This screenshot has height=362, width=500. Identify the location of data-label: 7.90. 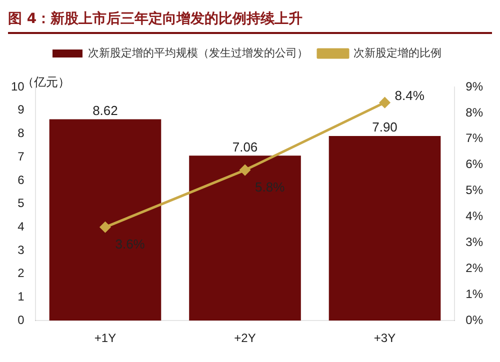
(385, 127).